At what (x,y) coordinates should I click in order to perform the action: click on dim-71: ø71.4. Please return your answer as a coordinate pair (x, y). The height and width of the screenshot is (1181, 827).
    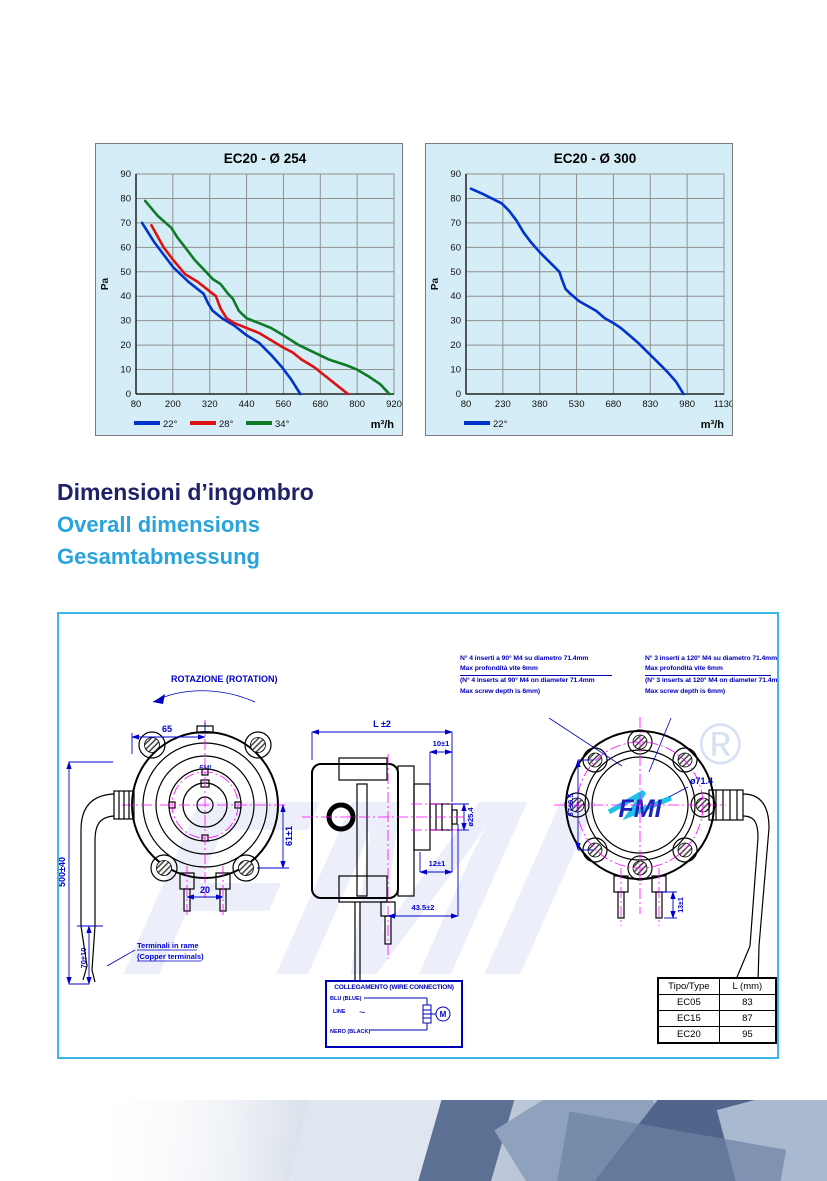
    Looking at the image, I should click on (701, 781).